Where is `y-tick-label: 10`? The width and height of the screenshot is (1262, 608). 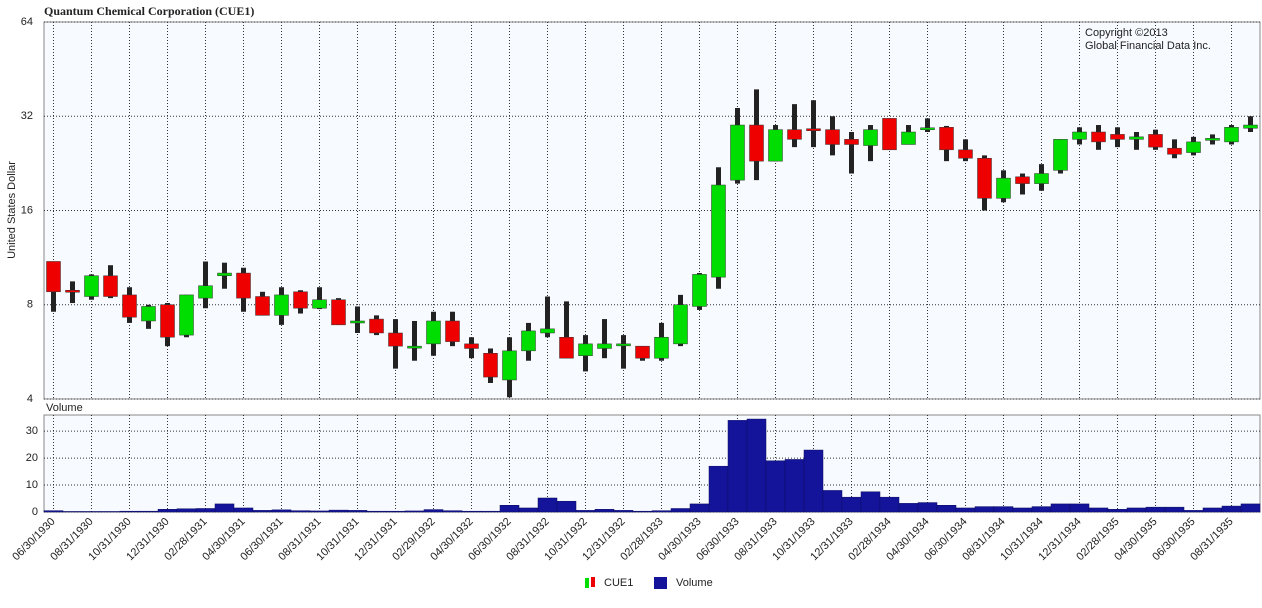 y-tick-label: 10 is located at coordinates (32, 485).